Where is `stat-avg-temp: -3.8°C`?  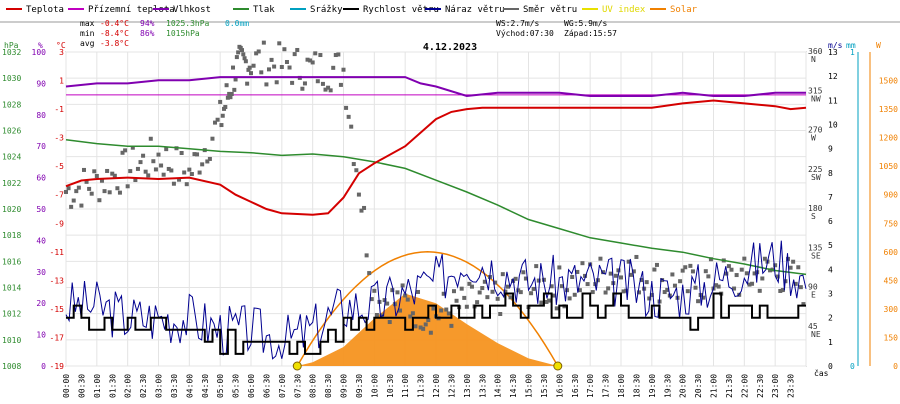 stat-avg-temp: -3.8°C is located at coordinates (114, 43).